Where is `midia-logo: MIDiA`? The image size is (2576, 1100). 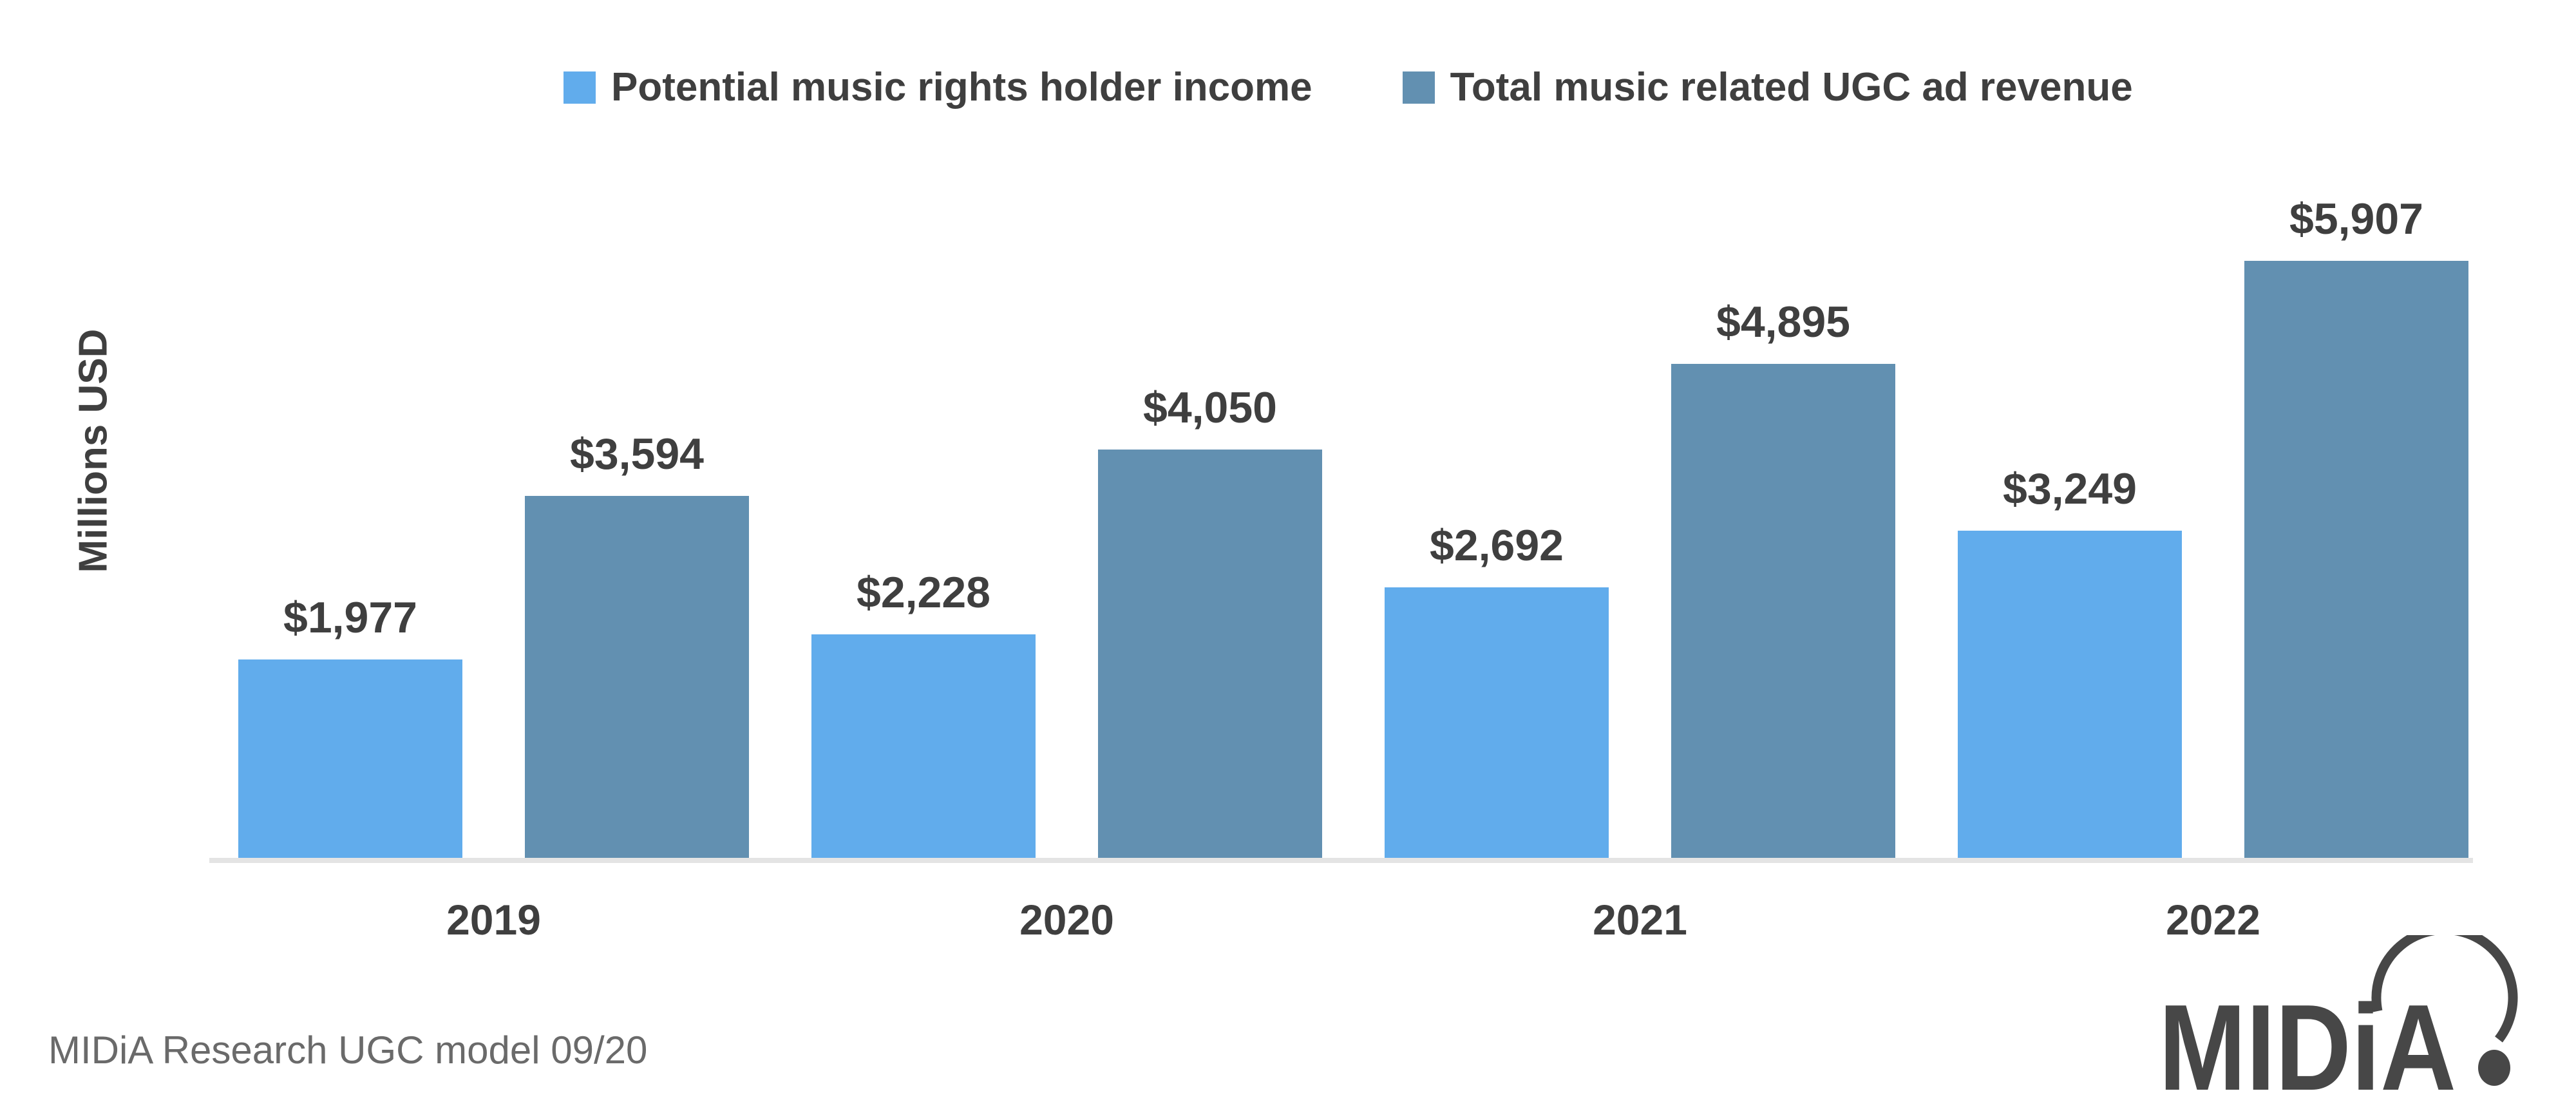 midia-logo: MIDiA is located at coordinates (2338, 1018).